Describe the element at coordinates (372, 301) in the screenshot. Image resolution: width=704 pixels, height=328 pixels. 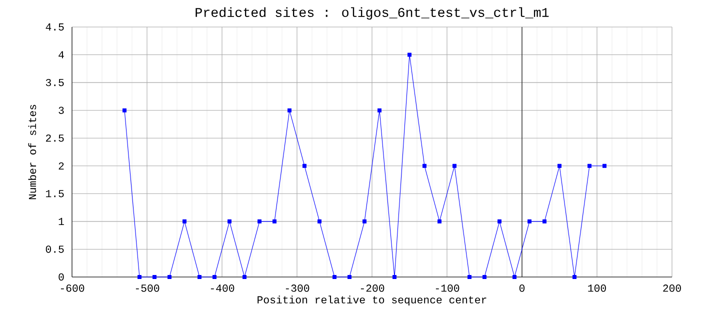
I see `x-axis-title: Position relative to sequence center` at that location.